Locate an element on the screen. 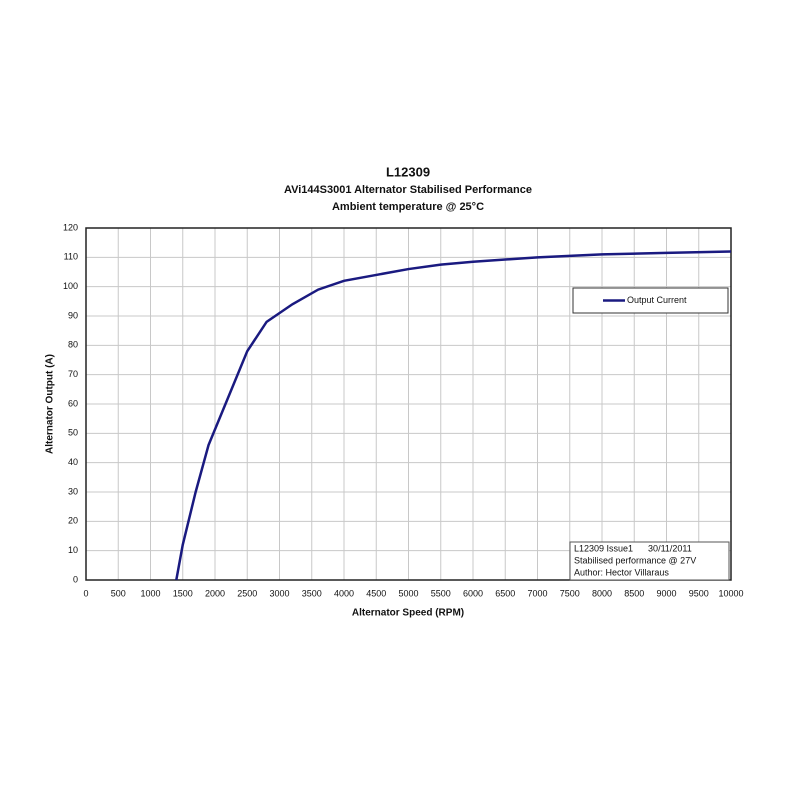  annotation: L12309 Issue1 30/11/2011 is located at coordinates (633, 548).